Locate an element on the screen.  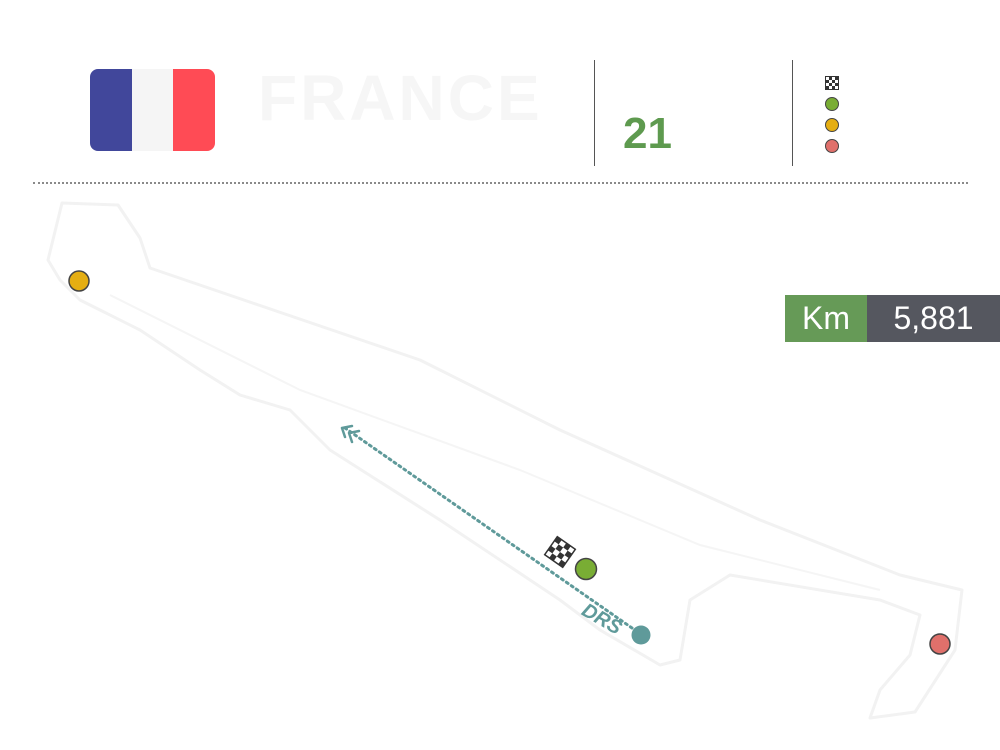
flag-stripe-white is located at coordinates (152, 110).